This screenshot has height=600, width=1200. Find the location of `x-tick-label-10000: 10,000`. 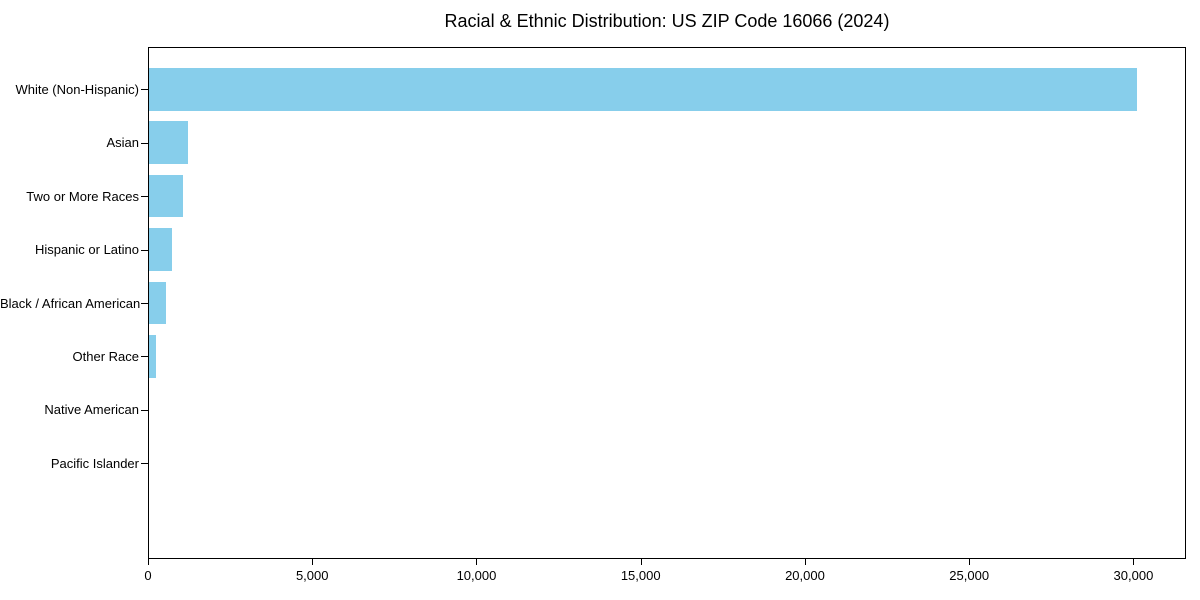

x-tick-label-10000: 10,000 is located at coordinates (476, 575).